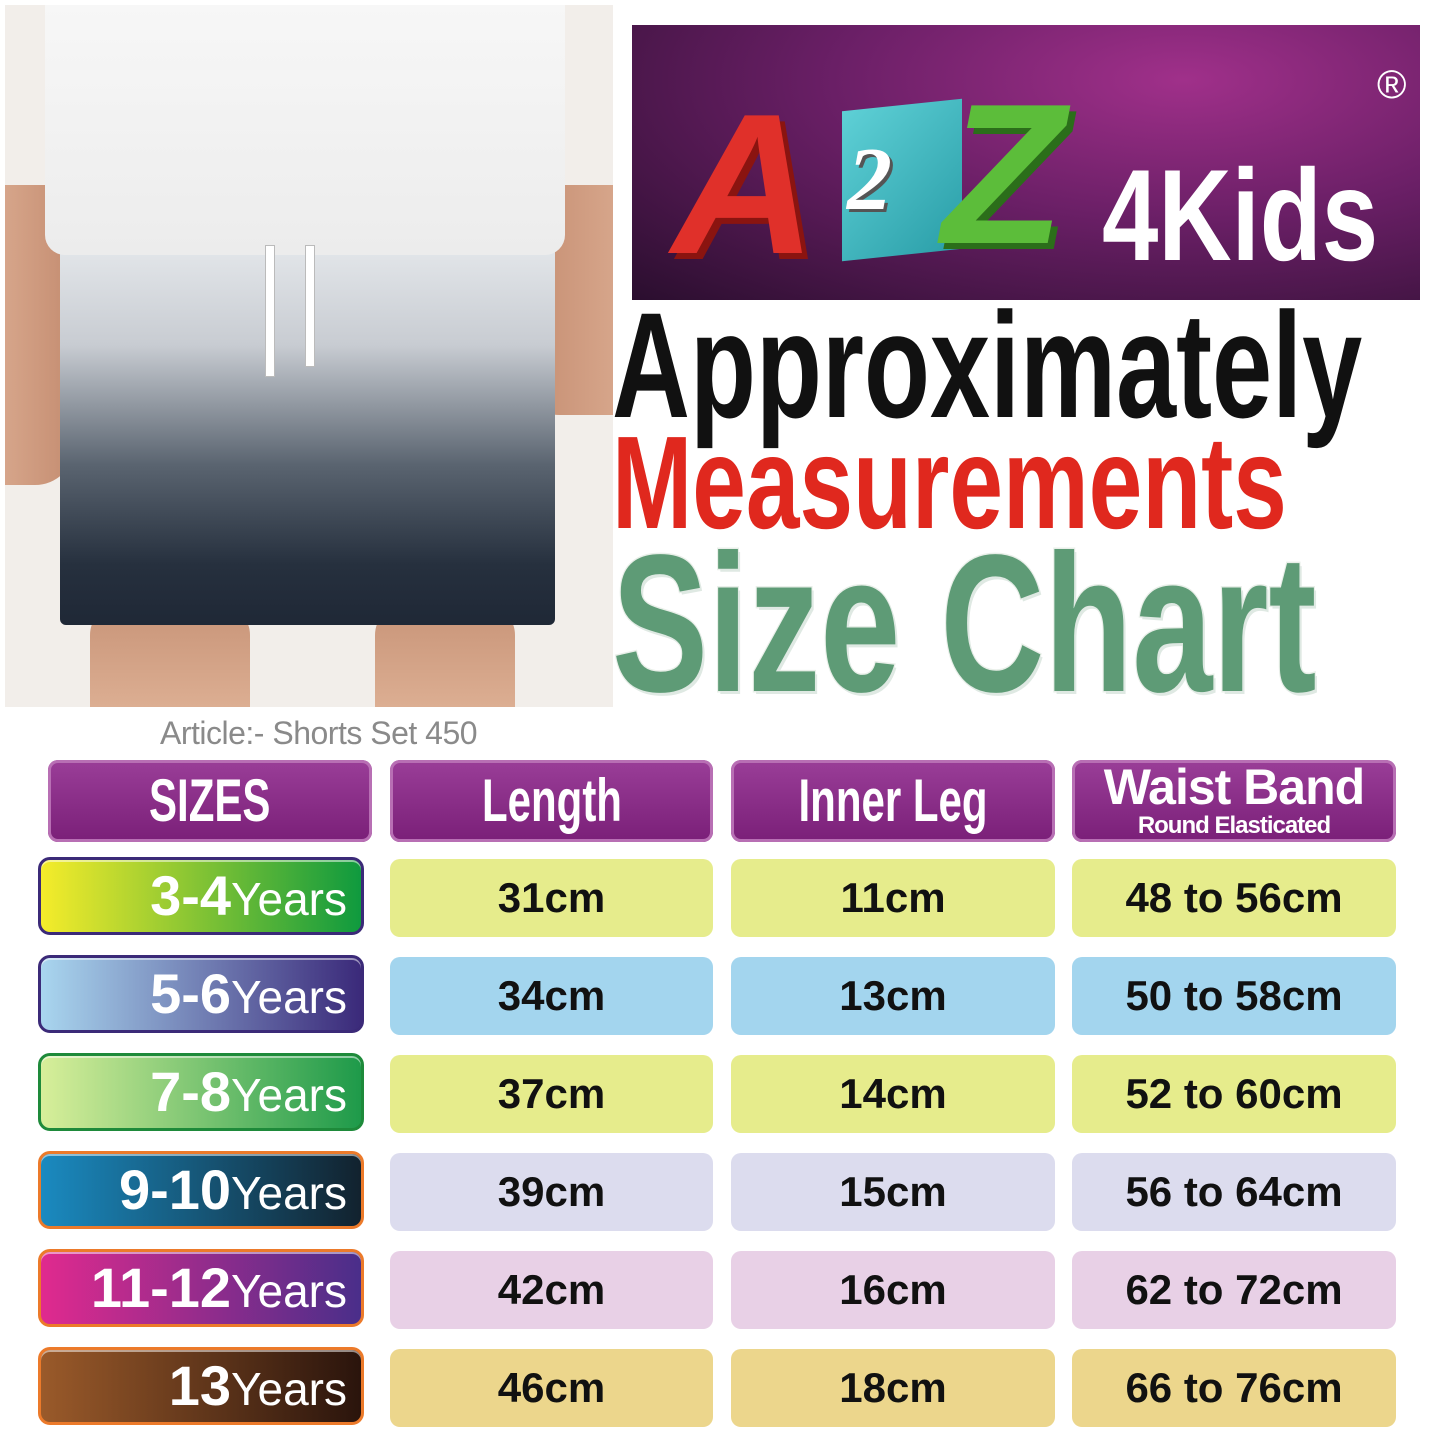 The height and width of the screenshot is (1445, 1445). Describe the element at coordinates (1392, 85) in the screenshot. I see `registered-mark: ®` at that location.